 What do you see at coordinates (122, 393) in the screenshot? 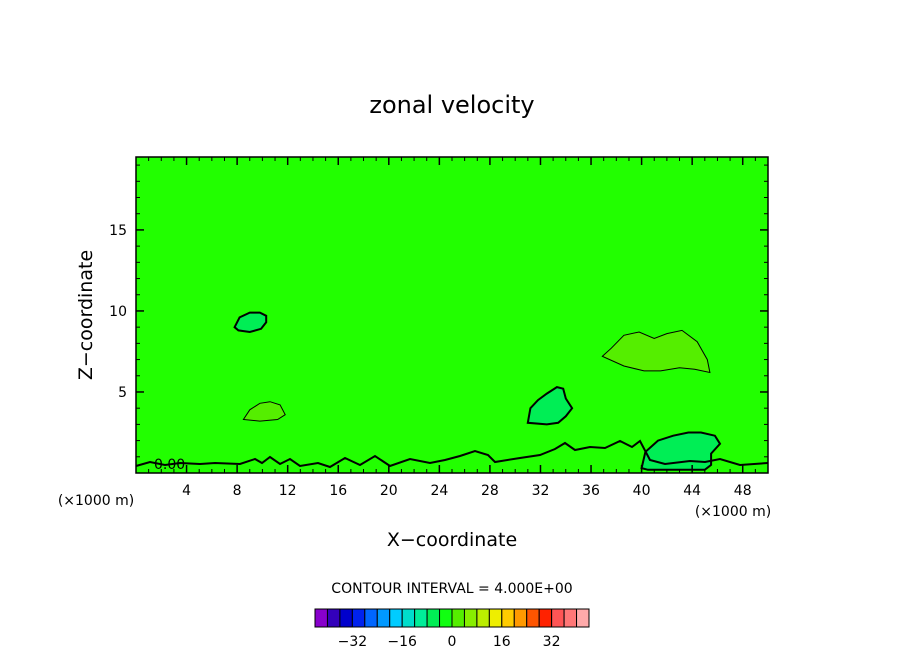
I see `y-tick-label: 5` at bounding box center [122, 393].